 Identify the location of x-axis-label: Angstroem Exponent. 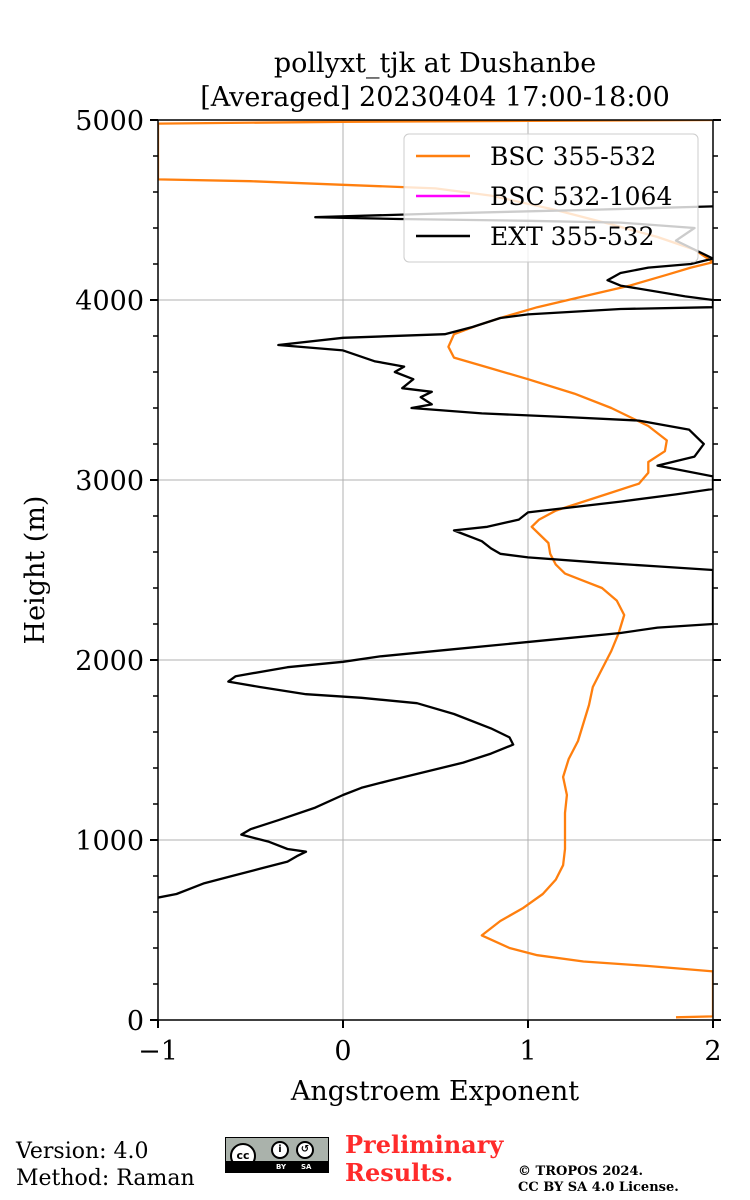
(434, 1091).